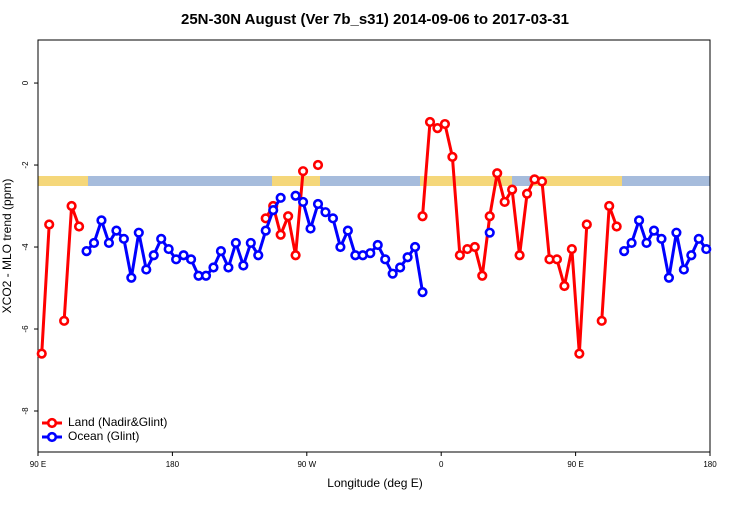 The width and height of the screenshot is (750, 505). What do you see at coordinates (306, 464) in the screenshot?
I see `x-tick-label: 90 W` at bounding box center [306, 464].